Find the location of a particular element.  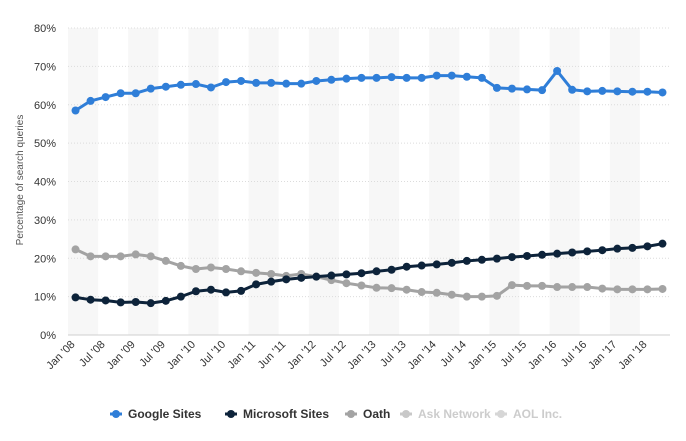

x-tick-label: Jan '09 is located at coordinates (121, 355).